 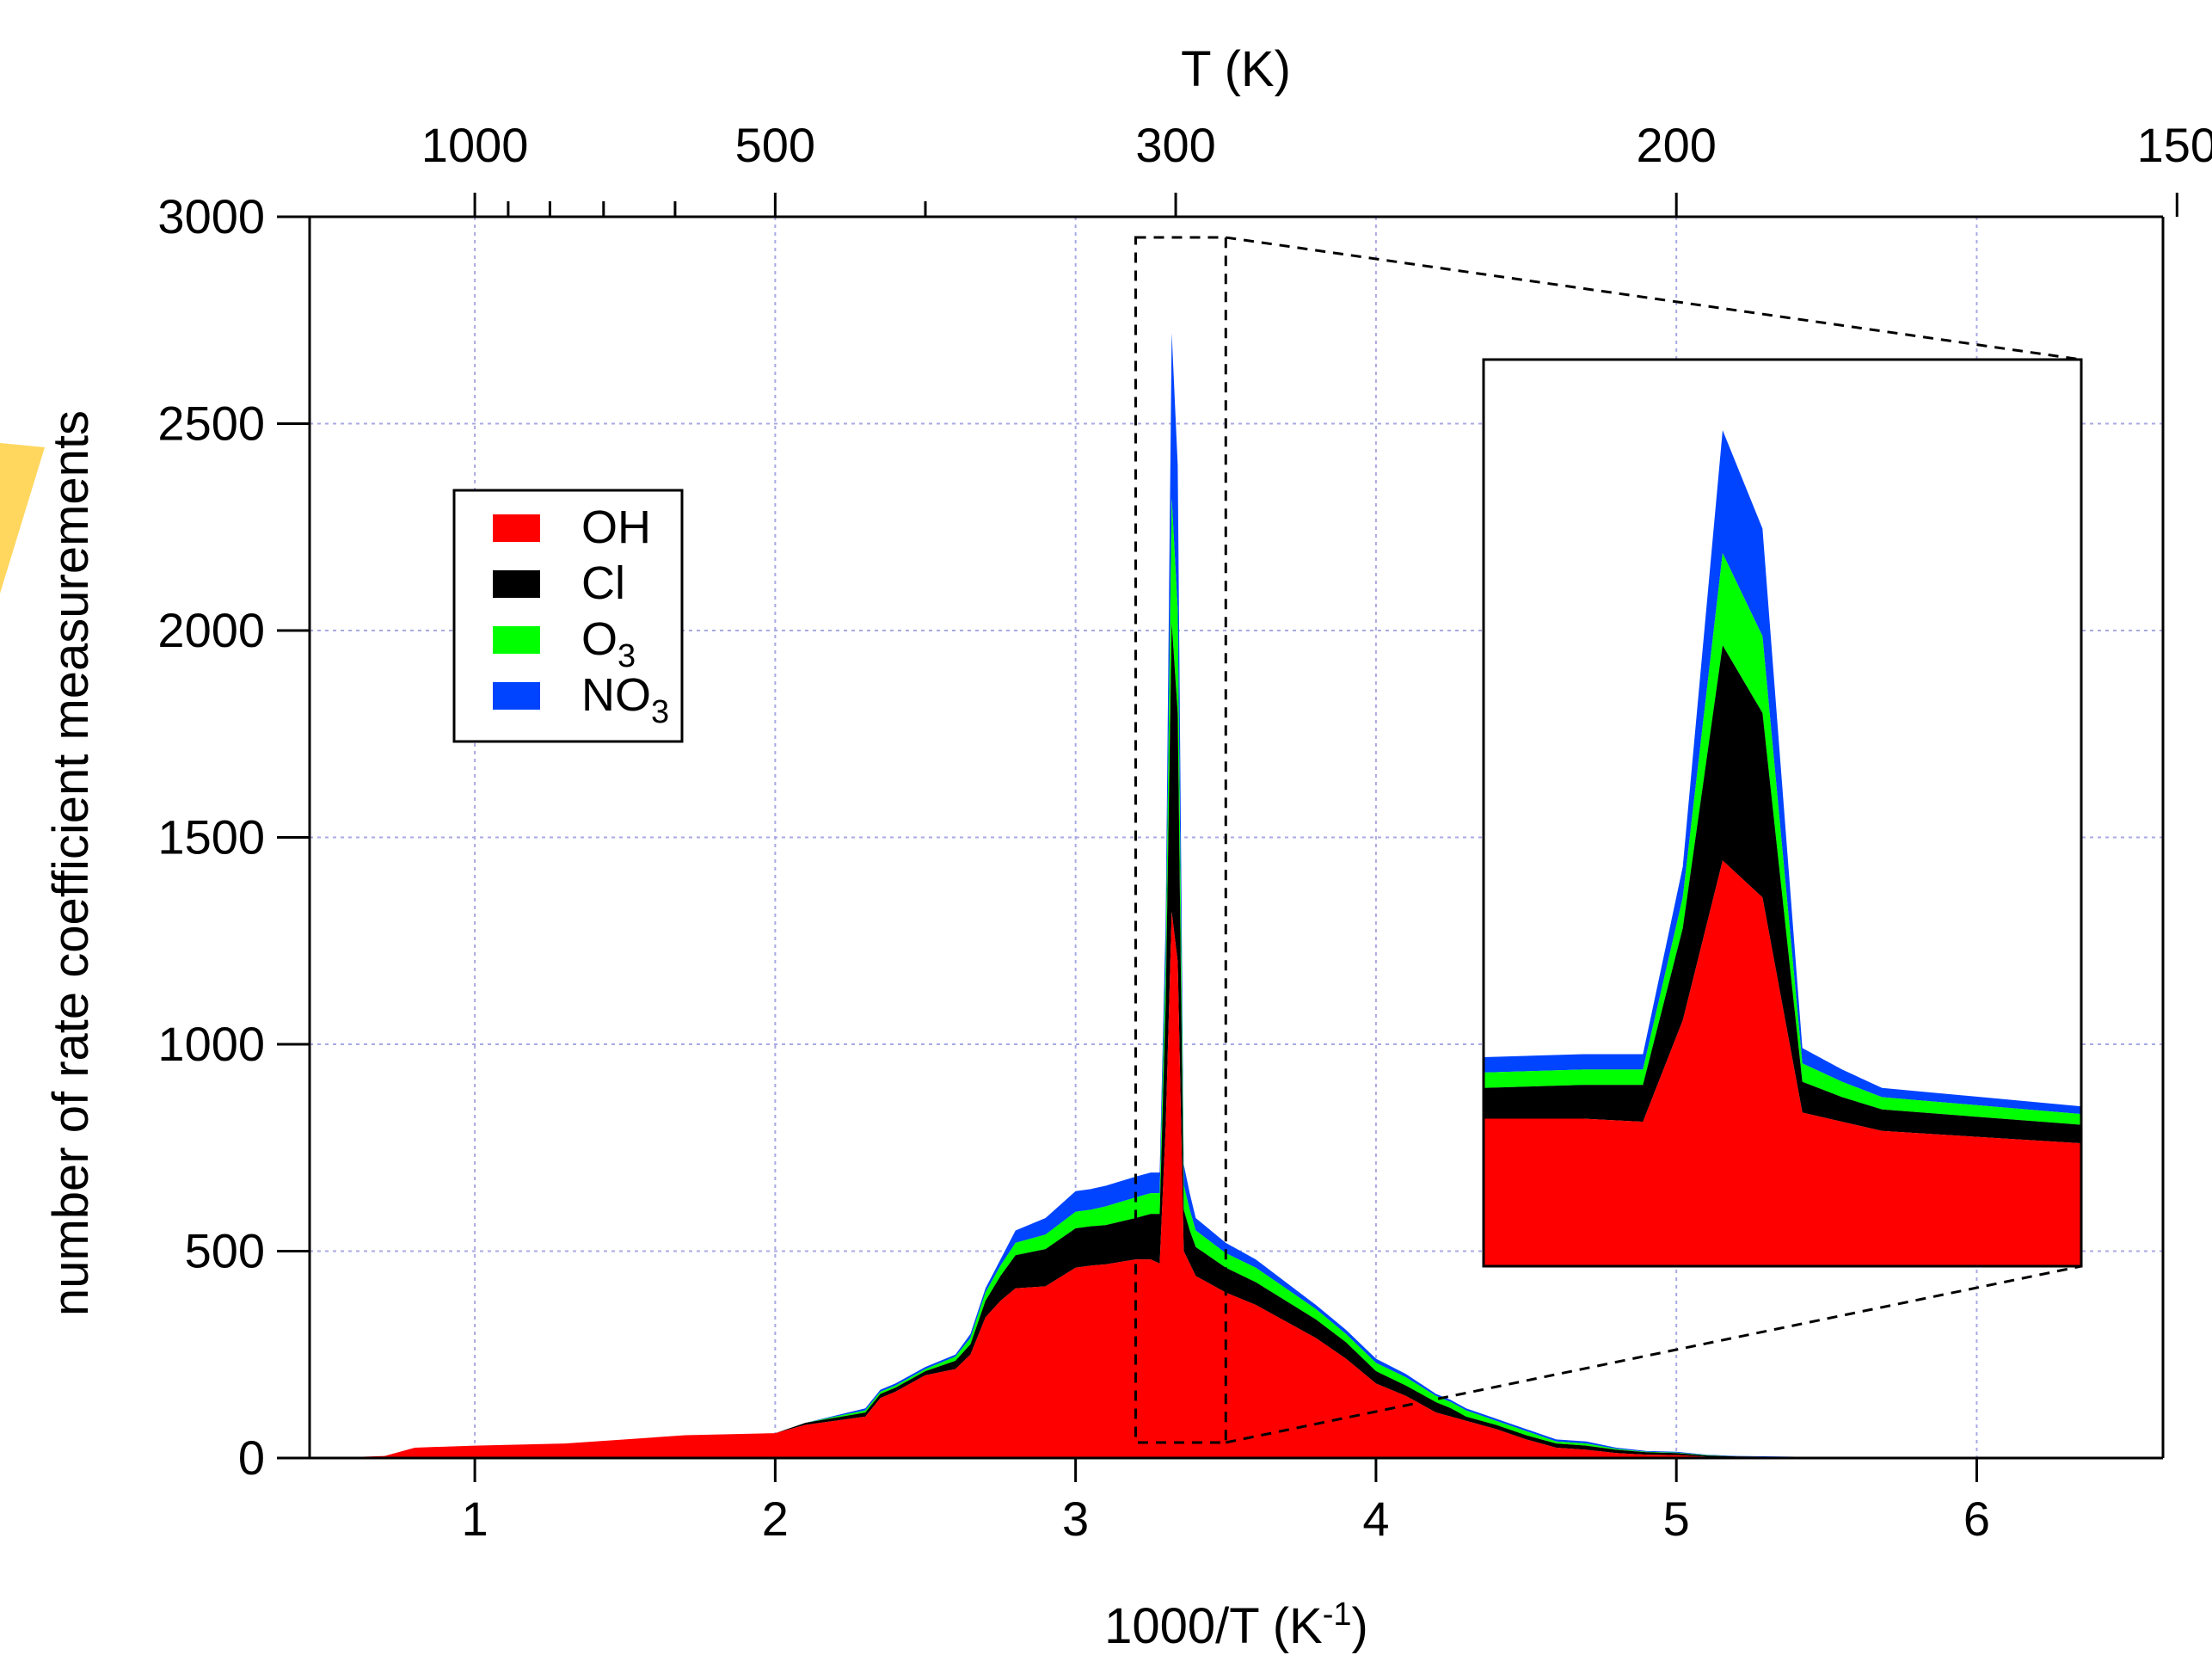 I want to click on x-tick-label-4: 5, so click(x=1676, y=1519).